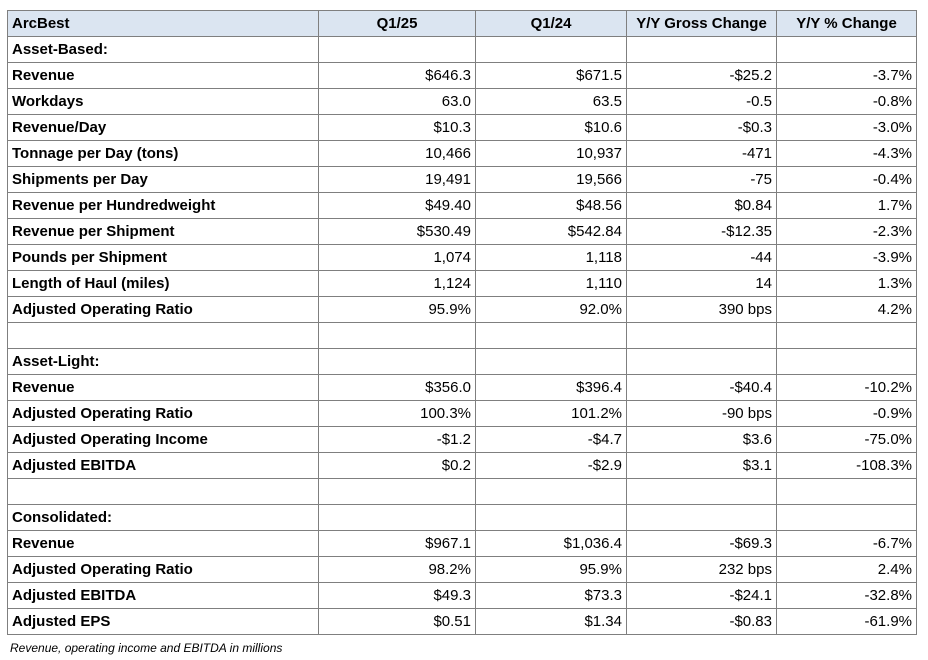 This screenshot has height=660, width=928. Describe the element at coordinates (462, 621) in the screenshot. I see `table-row: Adjusted EPS $0.51 $1.34 -$0.83 -61.9%` at that location.